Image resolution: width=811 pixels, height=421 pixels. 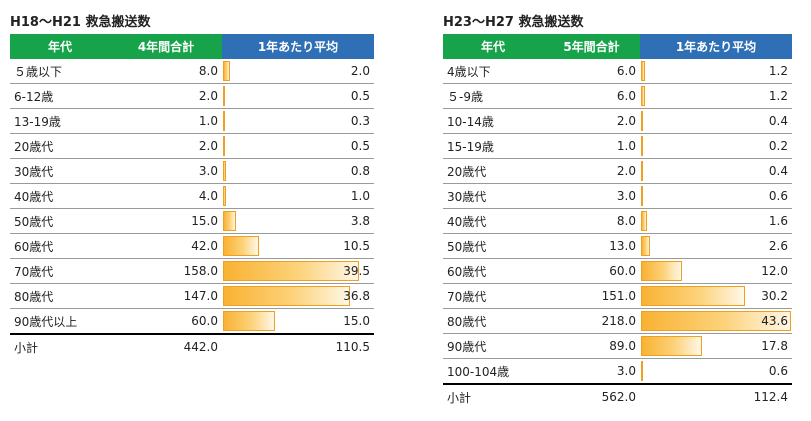 What do you see at coordinates (60, 296) in the screenshot?
I see `age-cell: 80歳代` at bounding box center [60, 296].